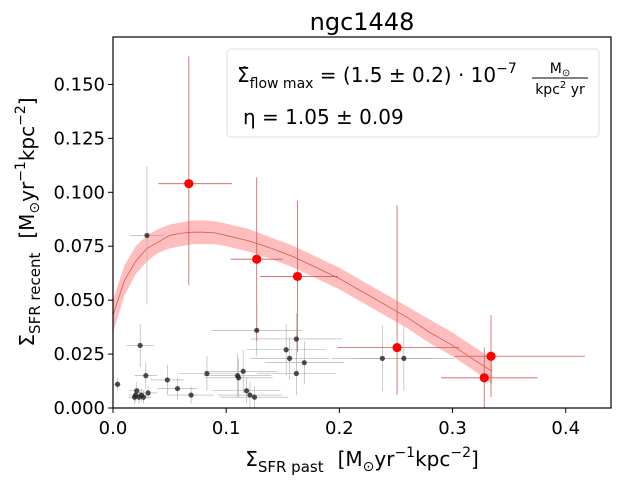  I want to click on x-axis-ticks: 0.0 0.1 0.2 0.3 0.4, so click(339, 423).